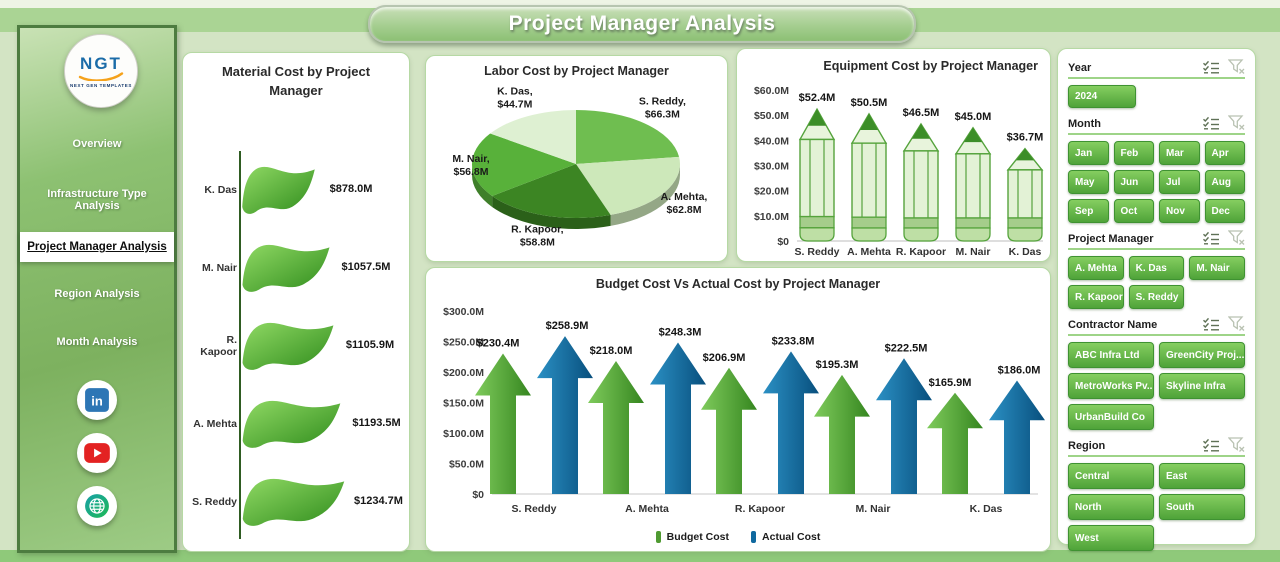 The height and width of the screenshot is (562, 1280). I want to click on slicer-label-region: Region, so click(1087, 446).